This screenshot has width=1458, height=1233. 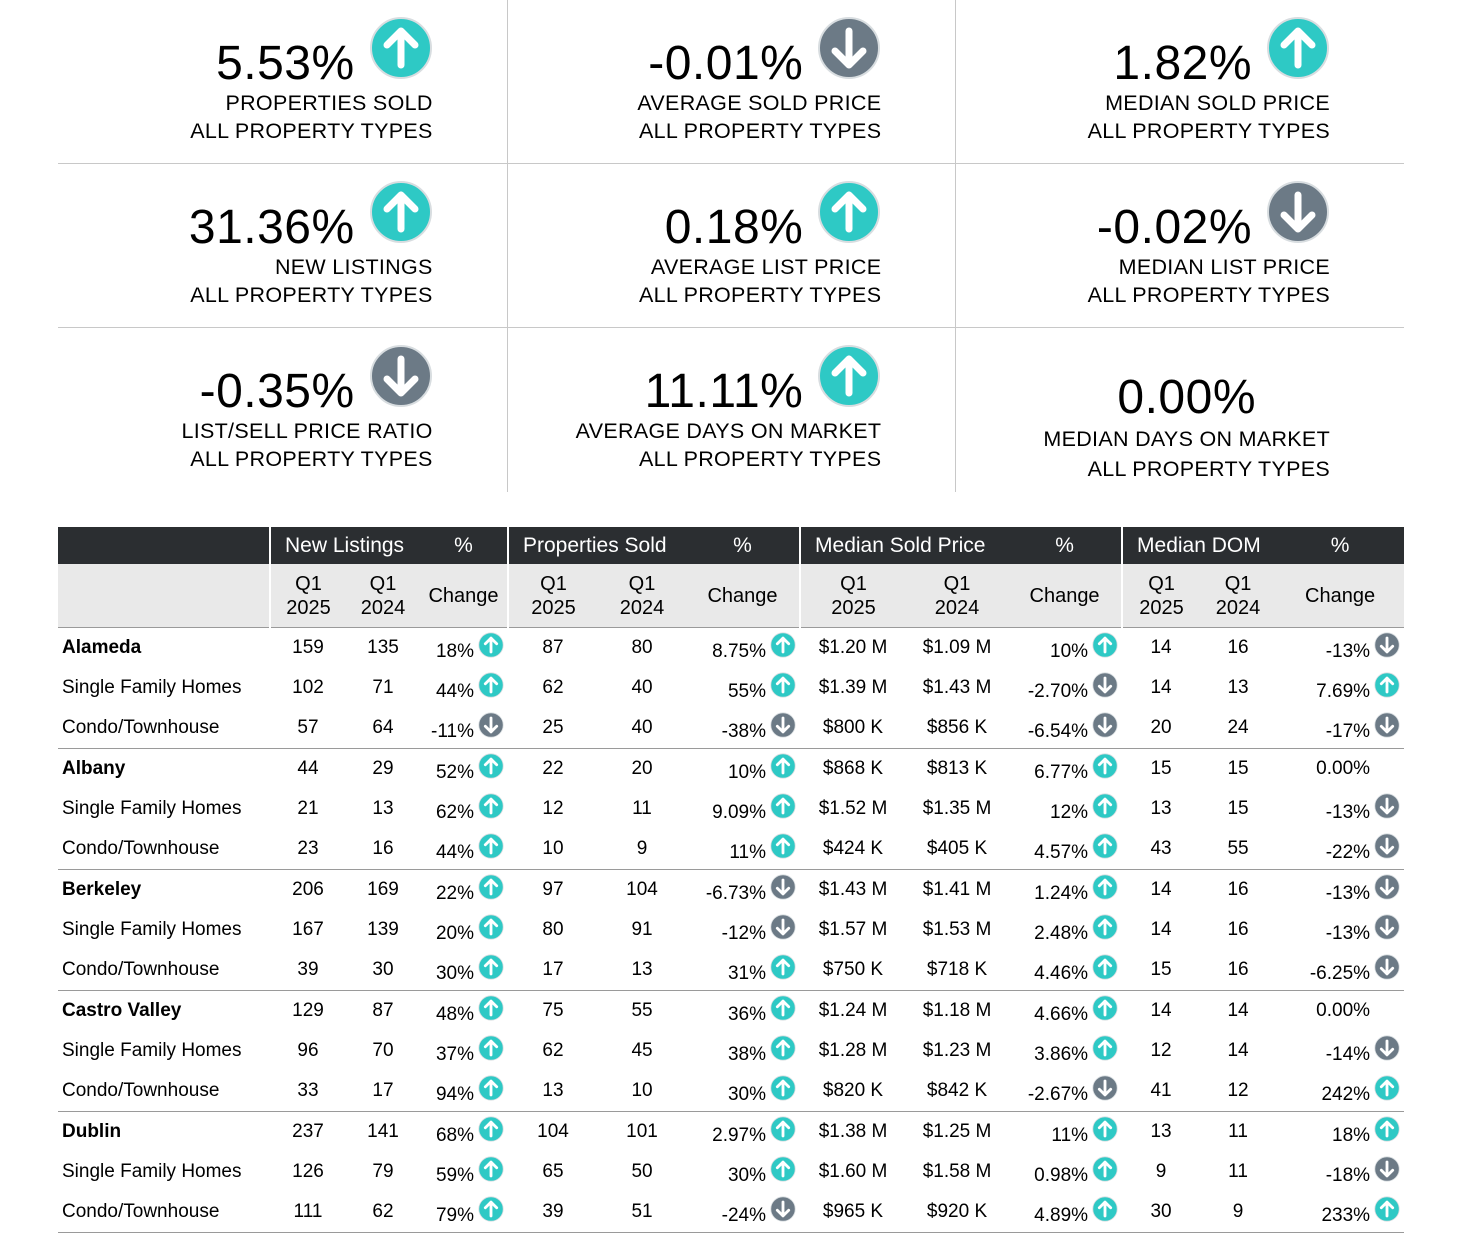 What do you see at coordinates (743, 768) in the screenshot?
I see `change-cell: 10%` at bounding box center [743, 768].